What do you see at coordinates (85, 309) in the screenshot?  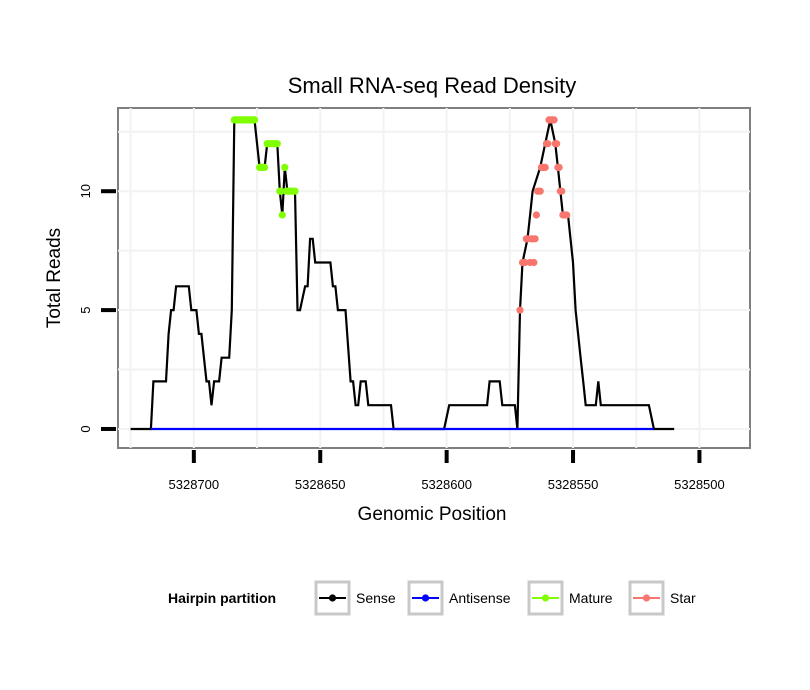 I see `y-tick-label: 5` at bounding box center [85, 309].